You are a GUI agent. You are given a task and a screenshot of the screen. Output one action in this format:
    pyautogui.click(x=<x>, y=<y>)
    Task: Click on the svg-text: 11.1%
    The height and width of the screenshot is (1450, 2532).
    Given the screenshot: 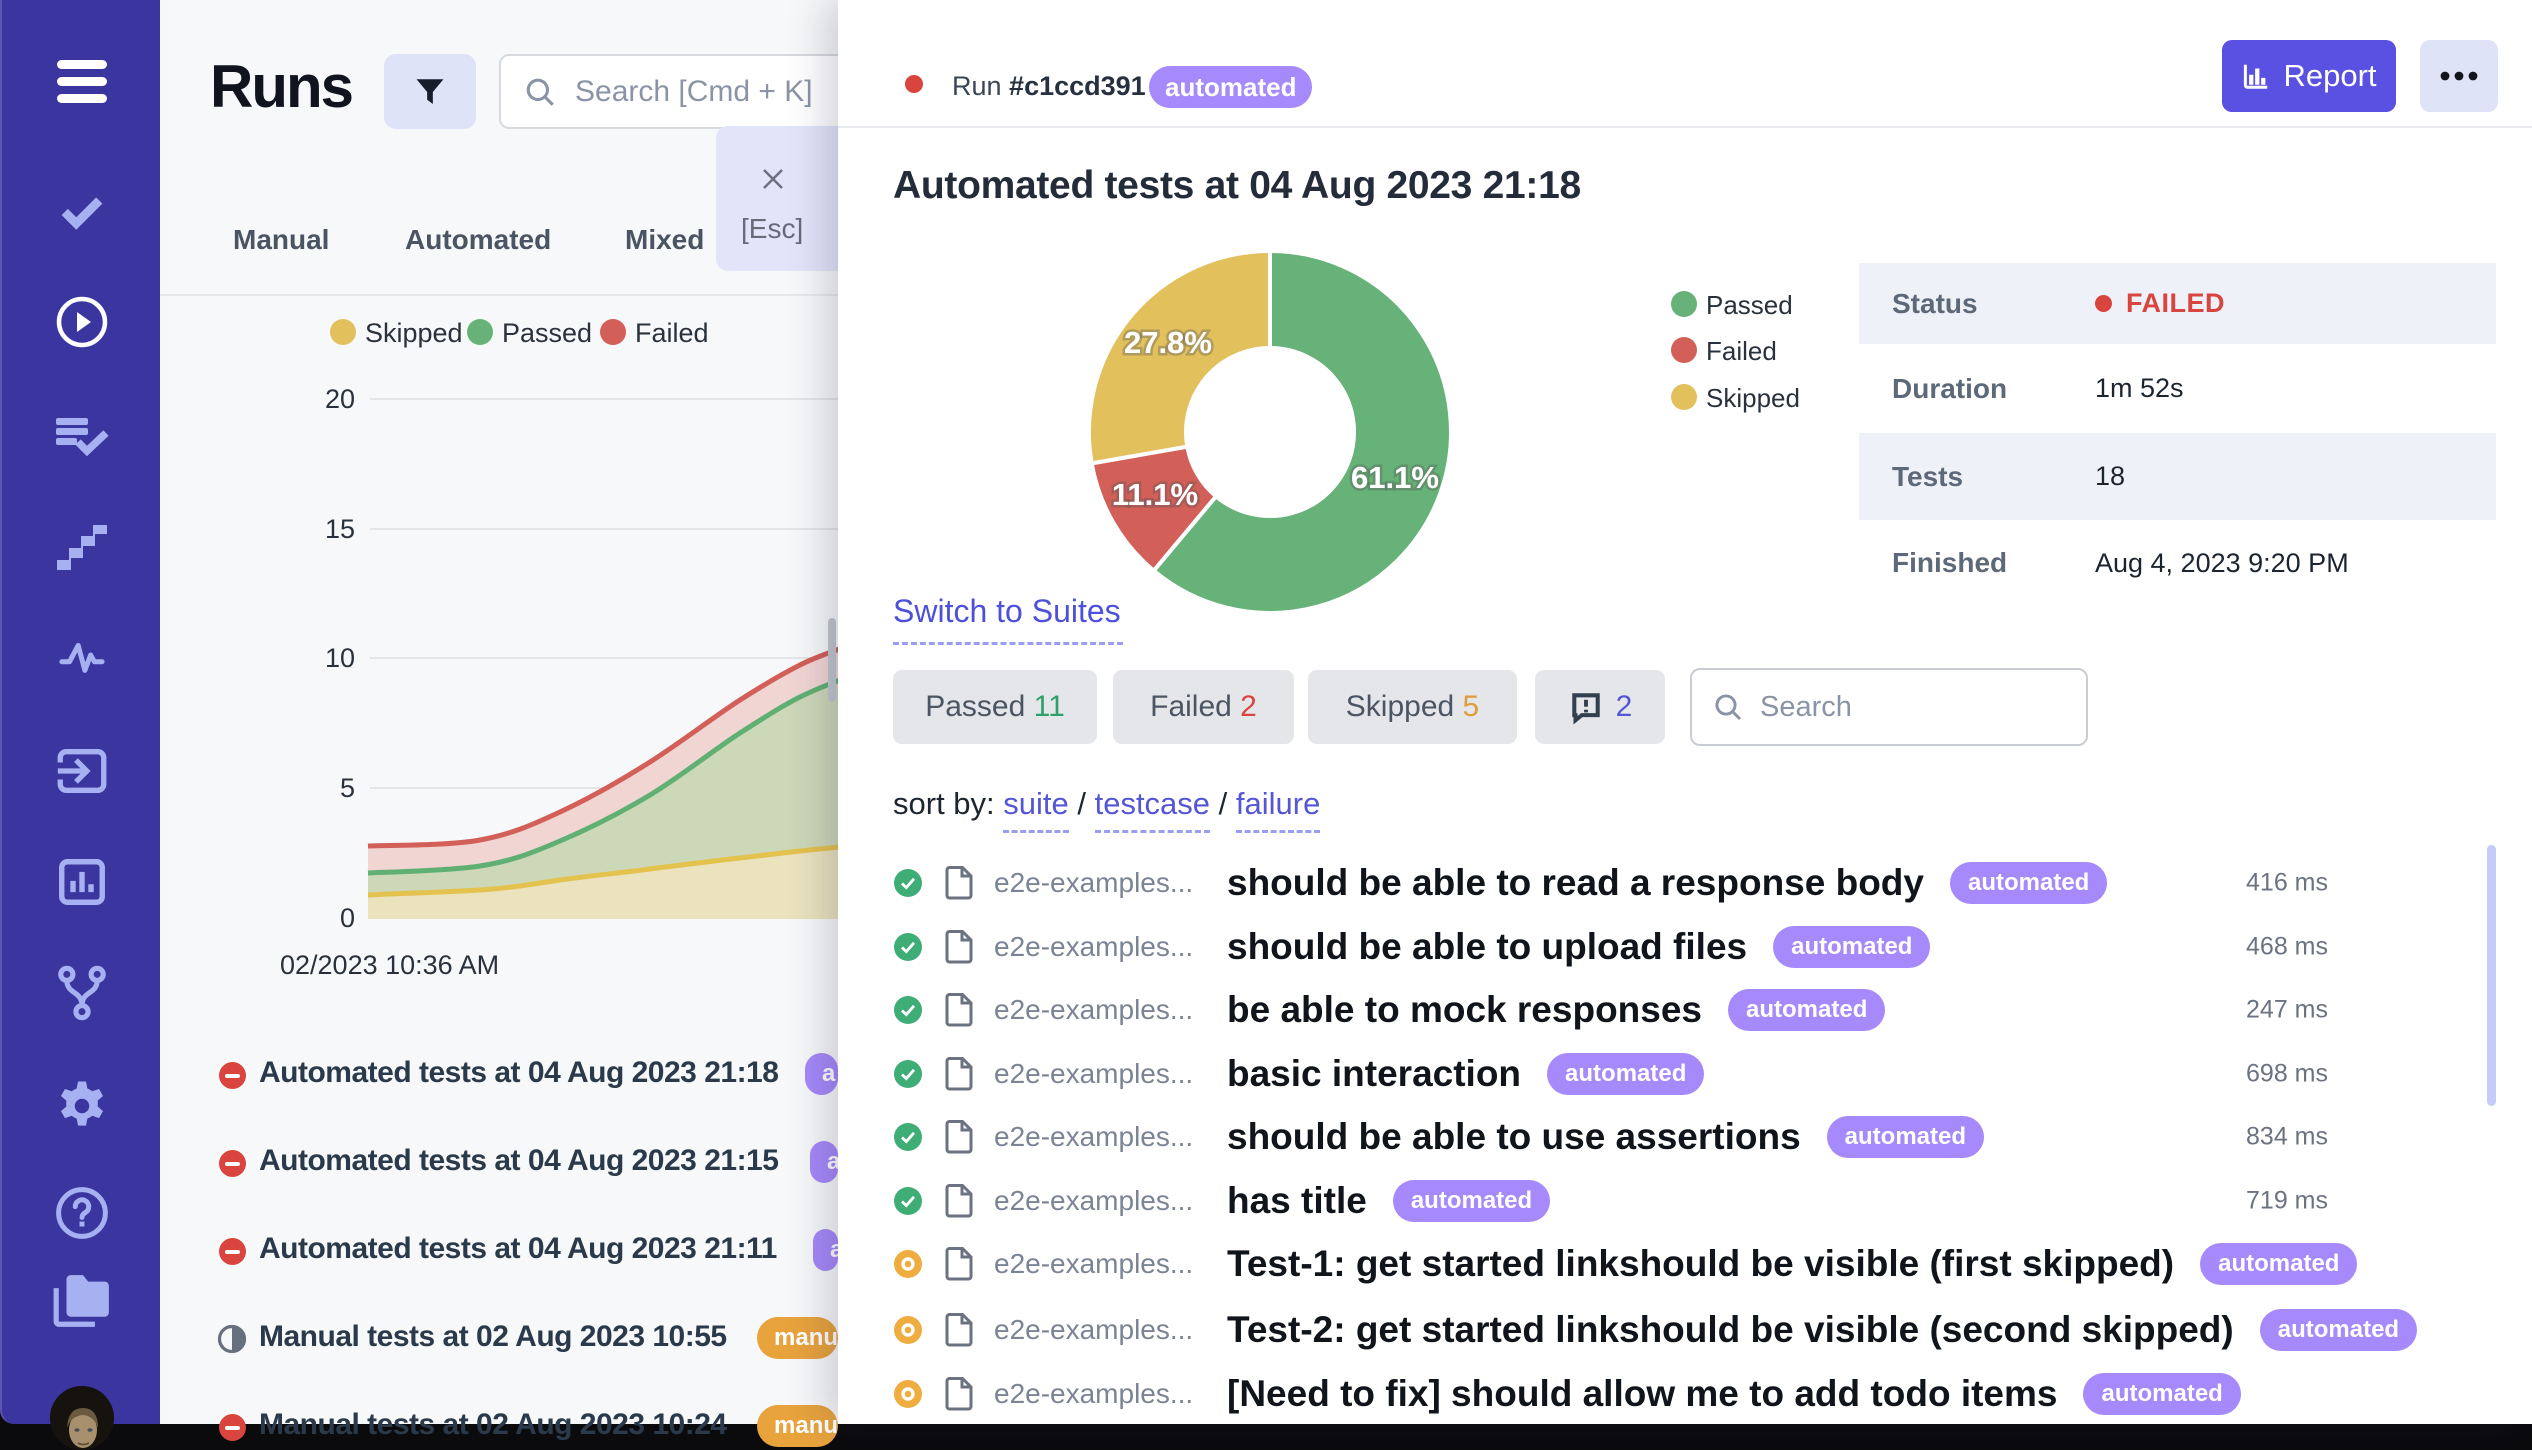 What is the action you would take?
    pyautogui.click(x=1155, y=494)
    